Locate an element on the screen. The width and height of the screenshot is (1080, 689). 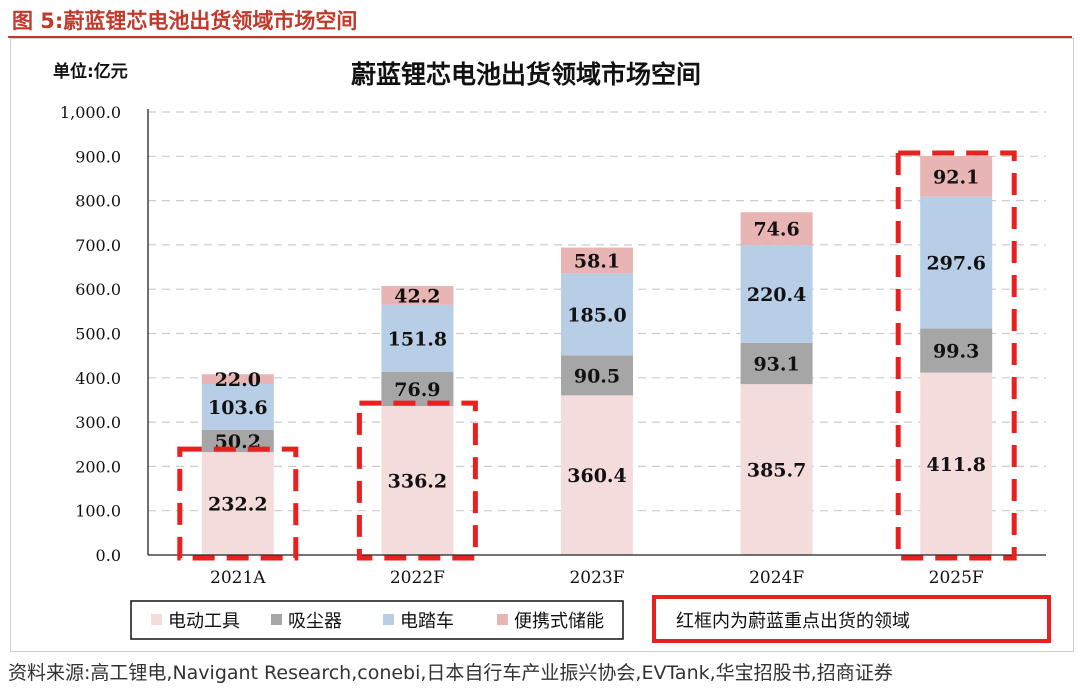
data-label: 336.2 is located at coordinates (418, 482).